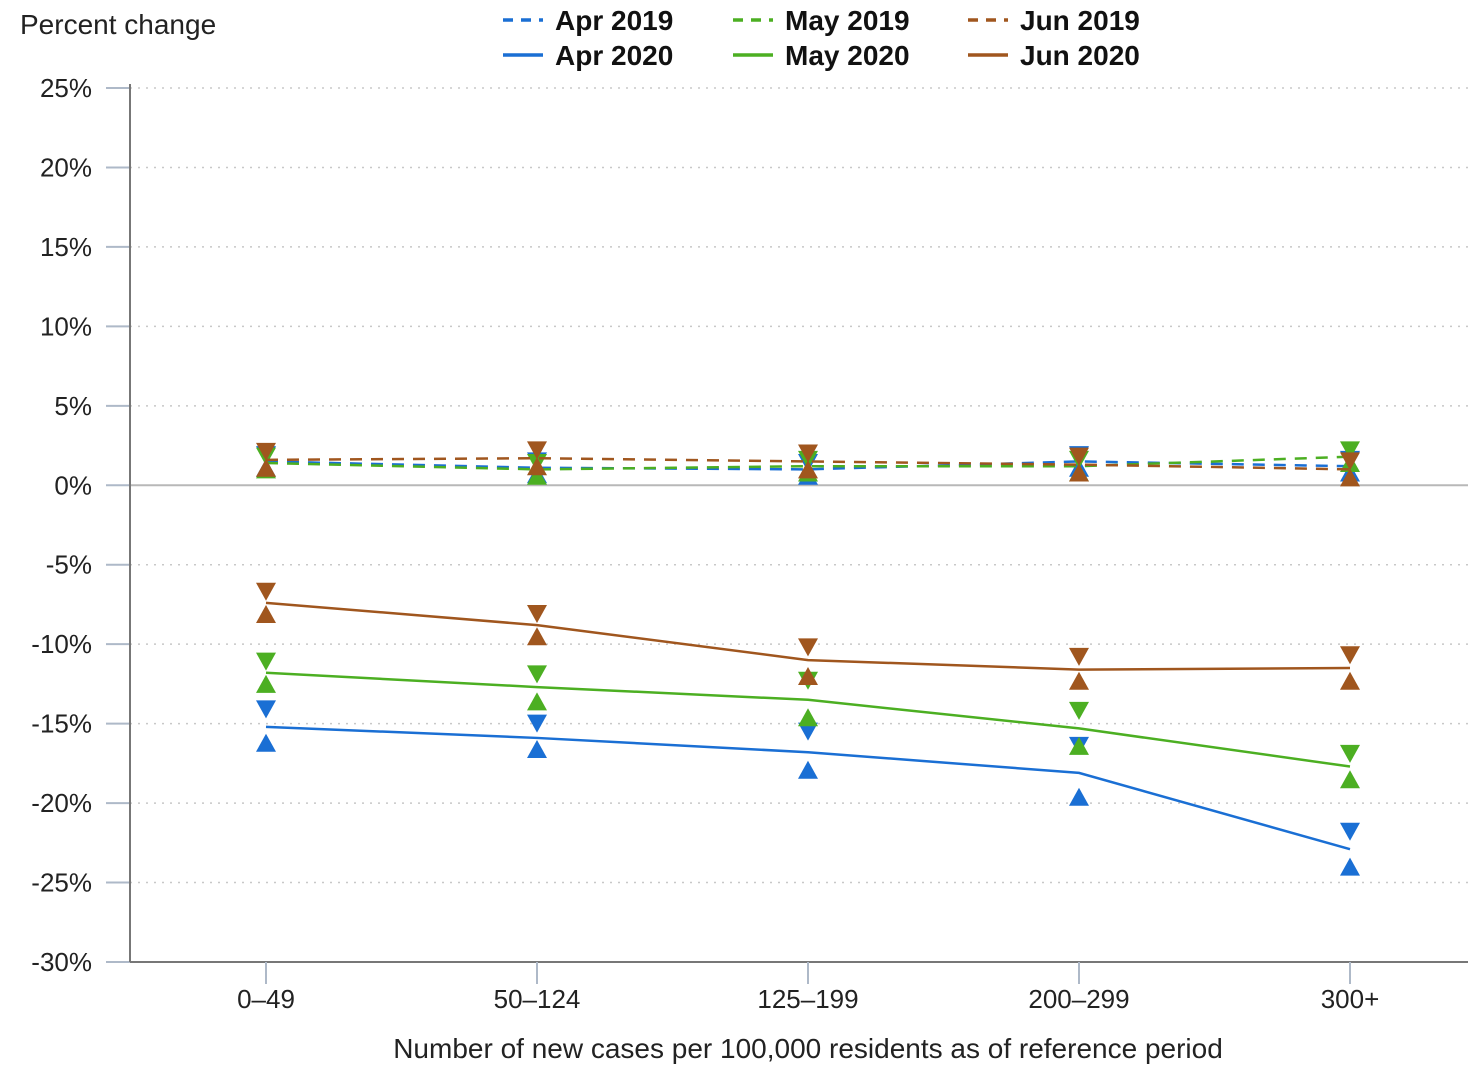 The height and width of the screenshot is (1068, 1468). Describe the element at coordinates (61, 724) in the screenshot. I see `y-tick-label: -15%` at that location.